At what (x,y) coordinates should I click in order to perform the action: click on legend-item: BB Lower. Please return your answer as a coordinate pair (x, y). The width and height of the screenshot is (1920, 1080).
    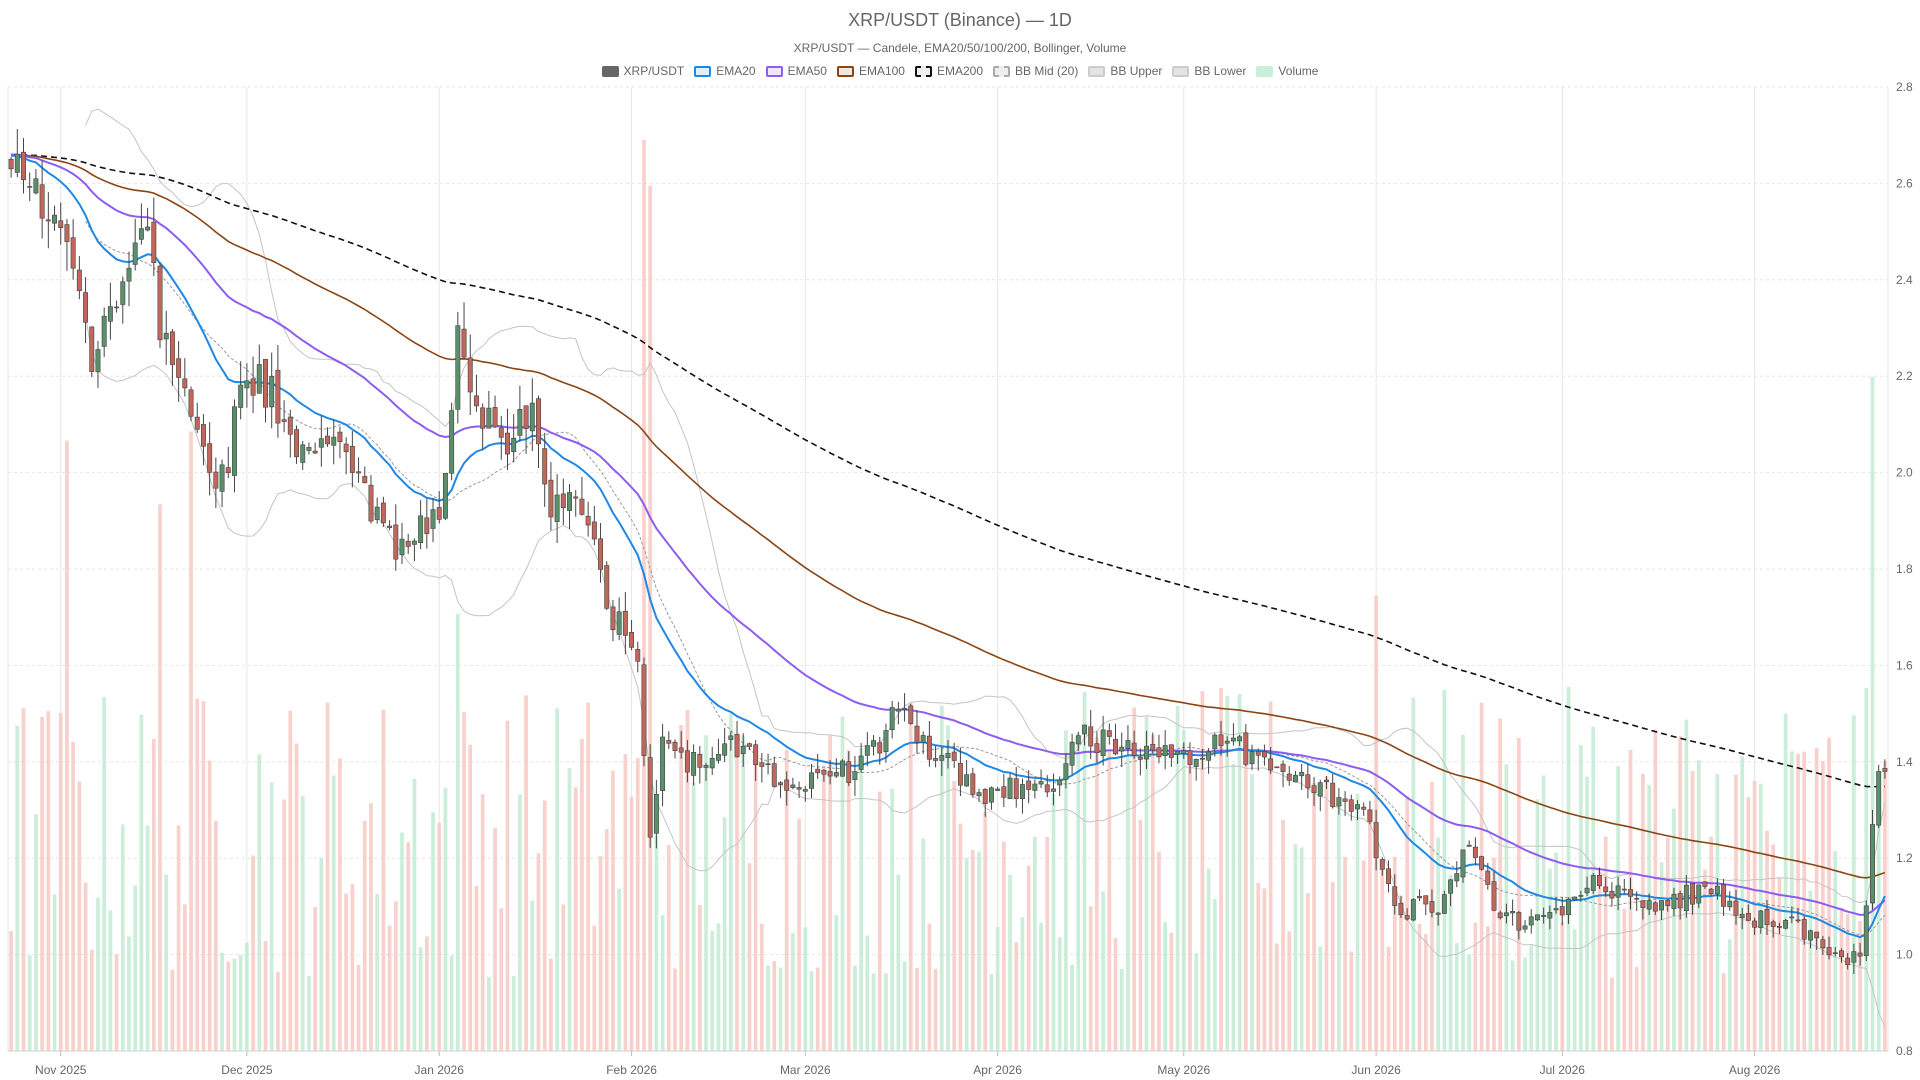
    Looking at the image, I should click on (1209, 71).